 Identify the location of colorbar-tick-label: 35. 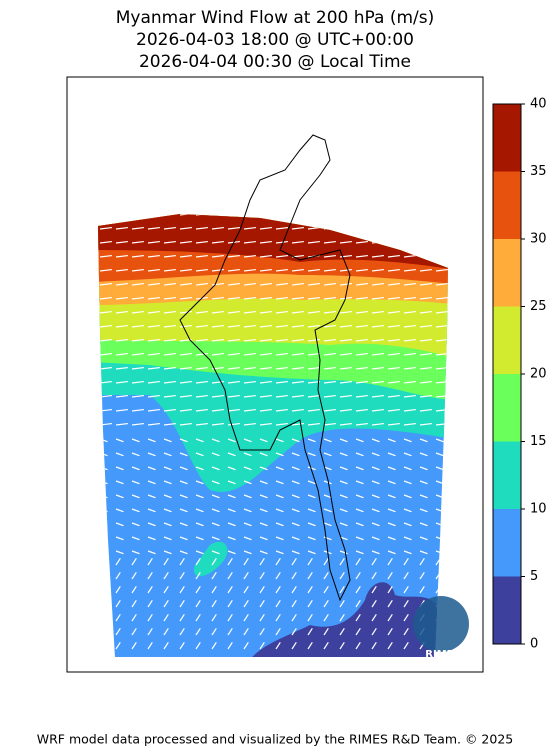
(538, 171).